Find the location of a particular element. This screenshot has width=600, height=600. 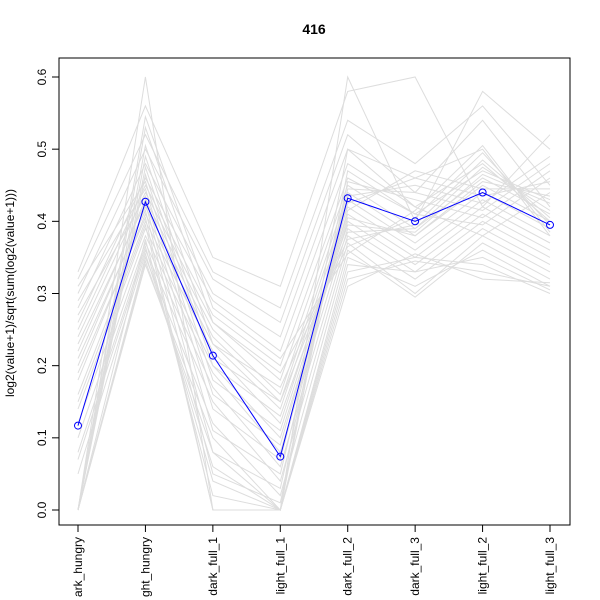

x-tick-label: dark_full_3 is located at coordinates (415, 566).